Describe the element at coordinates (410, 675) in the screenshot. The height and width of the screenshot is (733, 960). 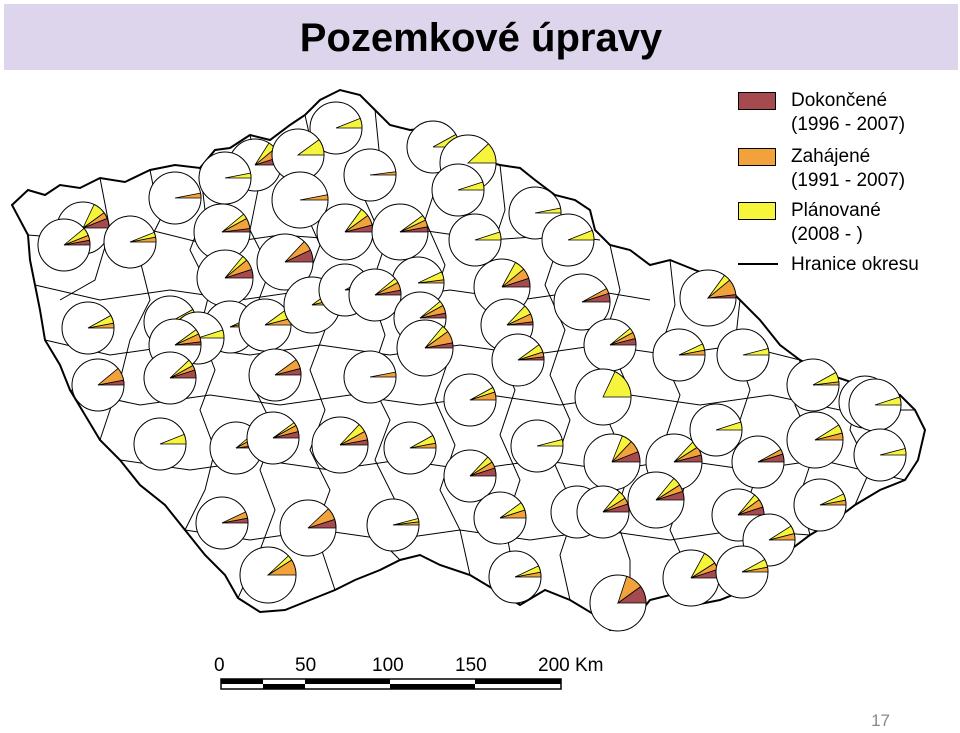
I see `scale-bar: 0 50 100 150 200 Km` at that location.